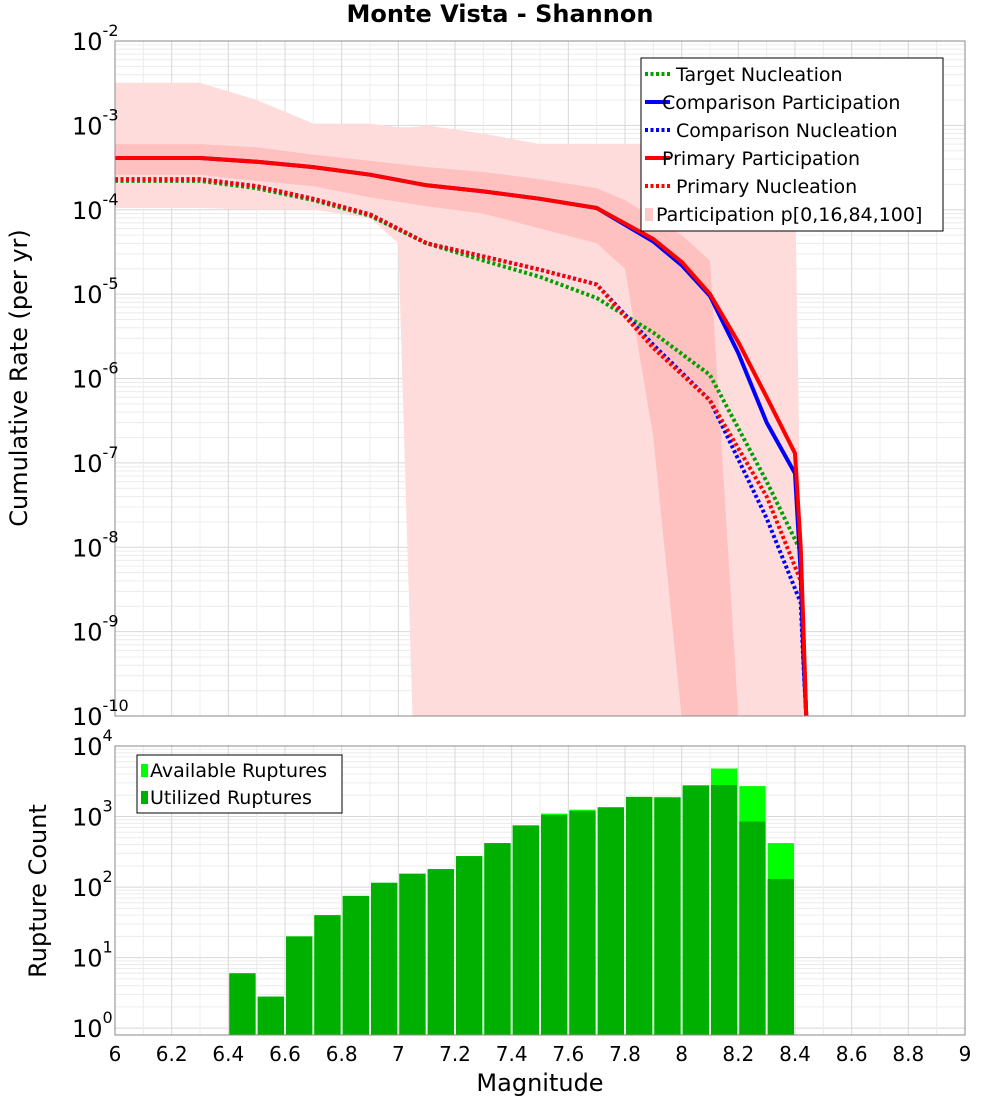 The height and width of the screenshot is (1100, 1000). I want to click on top-y-tick-label: 10⁻¹⁰, so click(100, 713).